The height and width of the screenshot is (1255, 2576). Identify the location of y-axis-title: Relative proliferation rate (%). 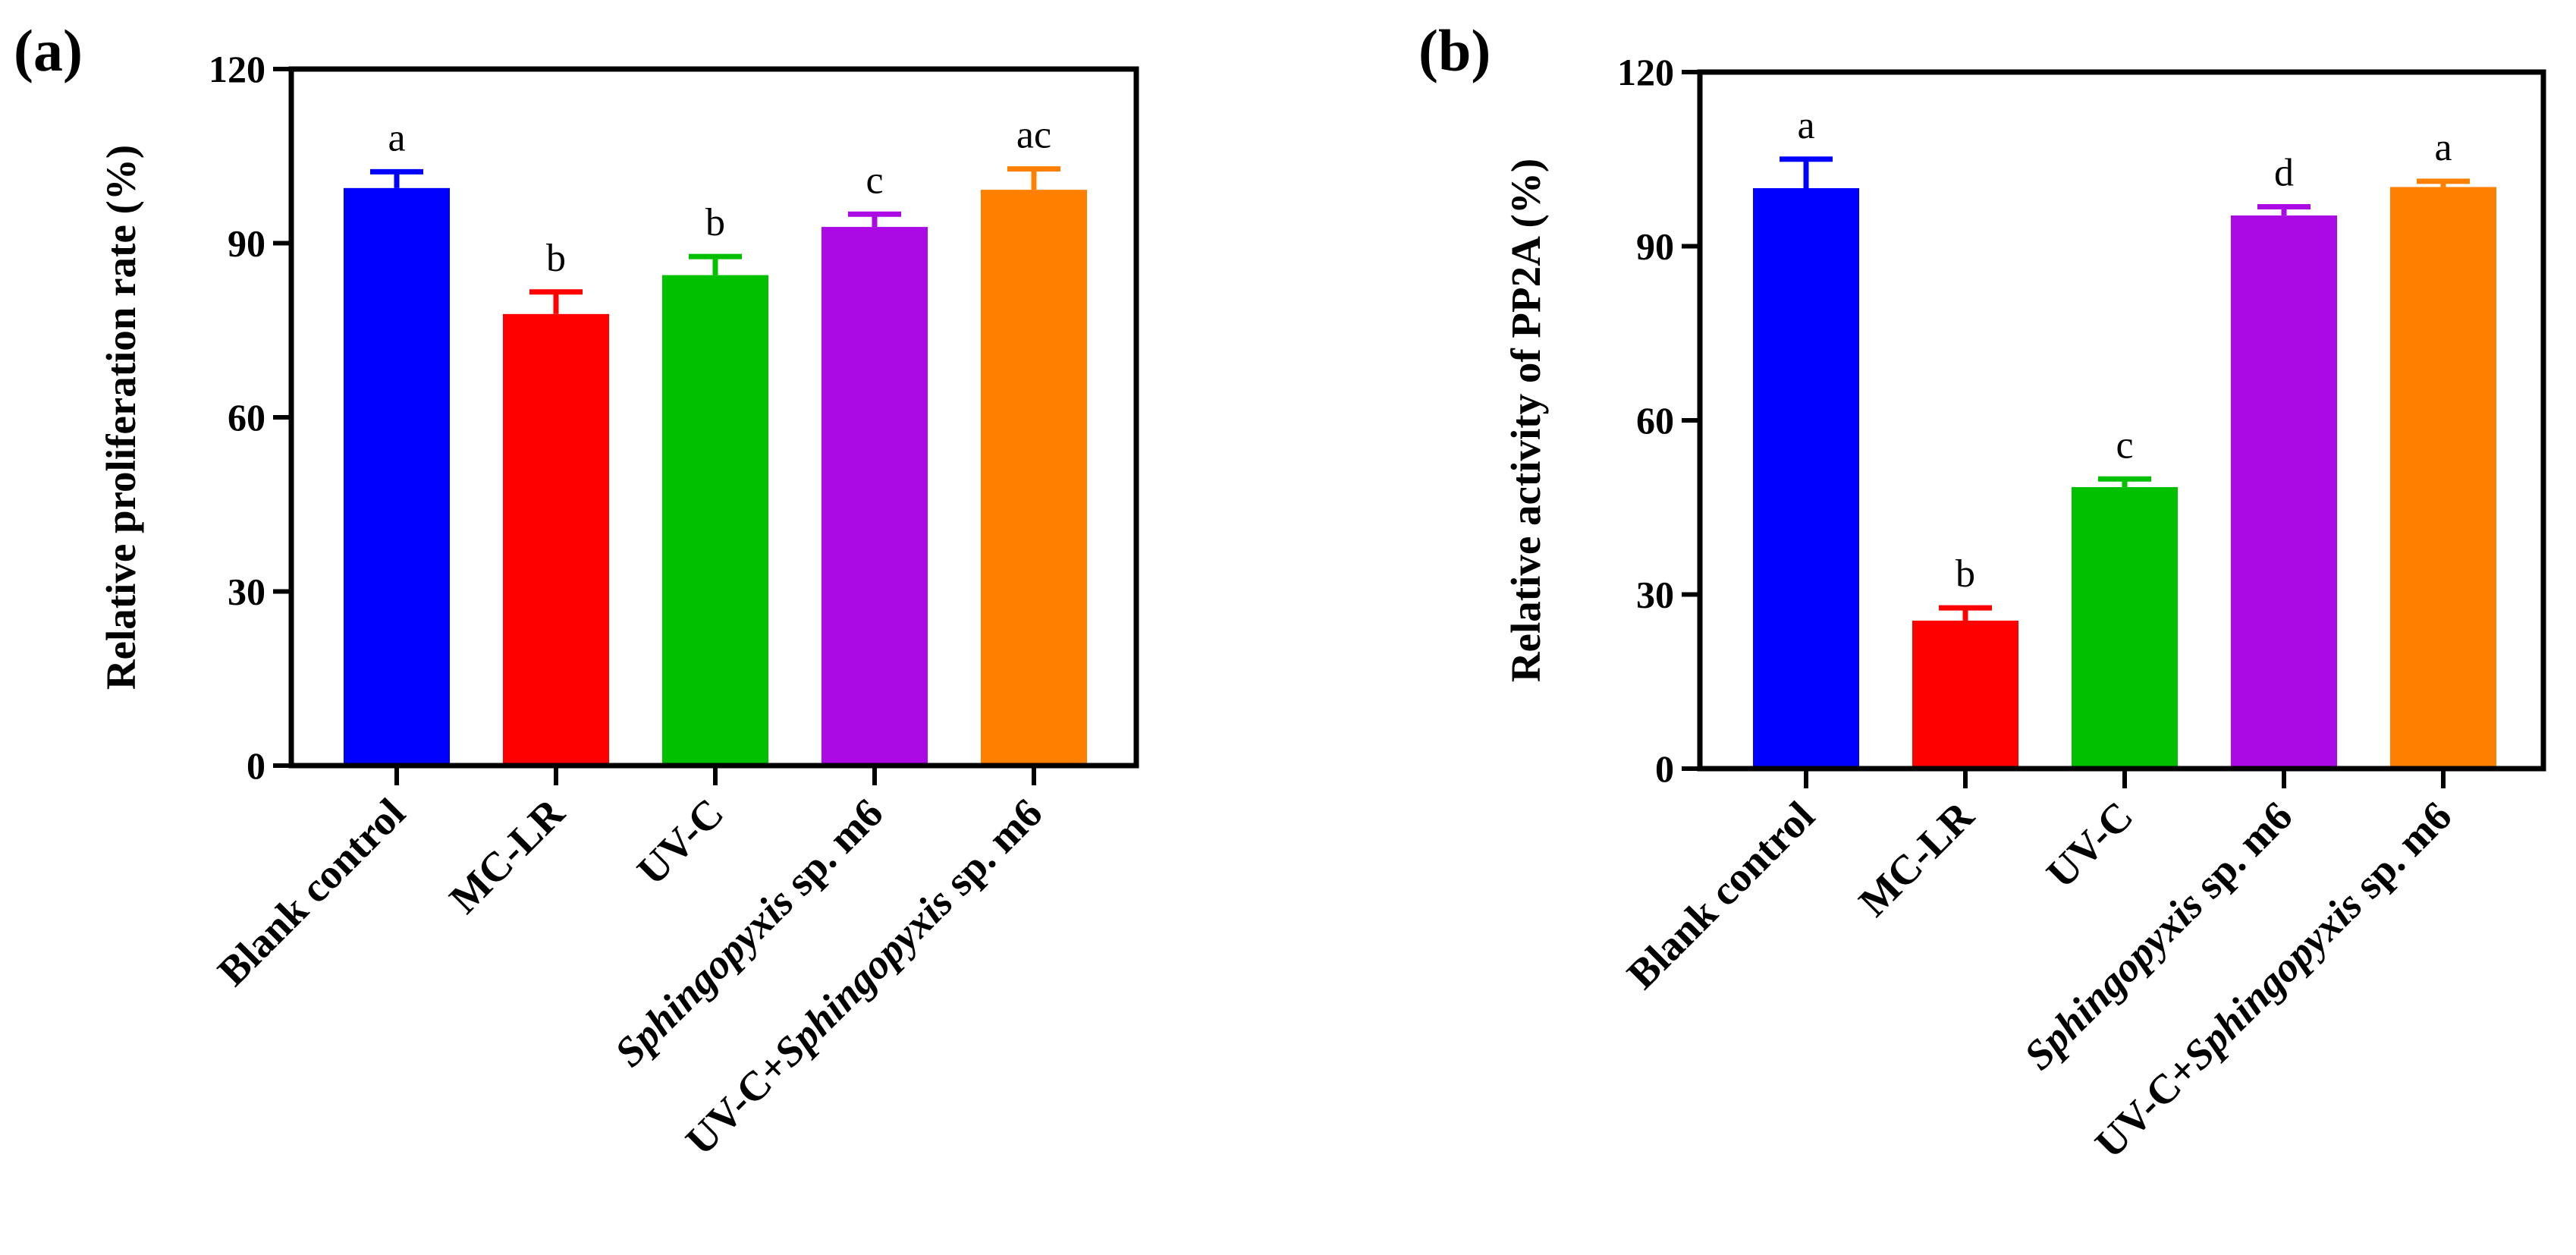
(121, 417).